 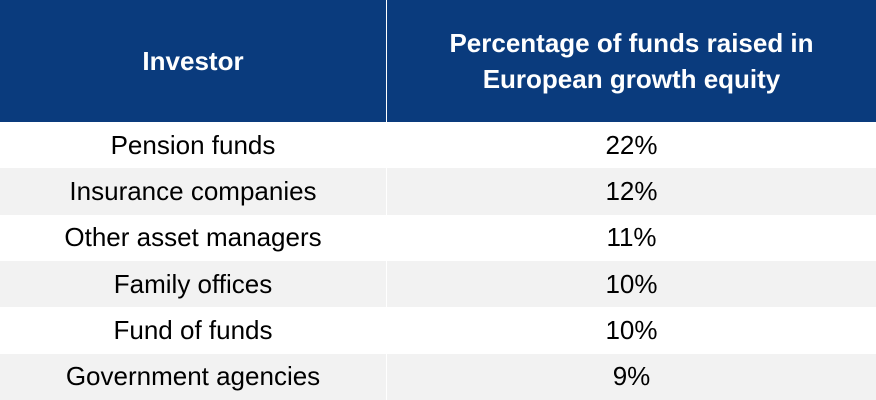 What do you see at coordinates (193, 376) in the screenshot?
I see `investor-cell: Government agencies` at bounding box center [193, 376].